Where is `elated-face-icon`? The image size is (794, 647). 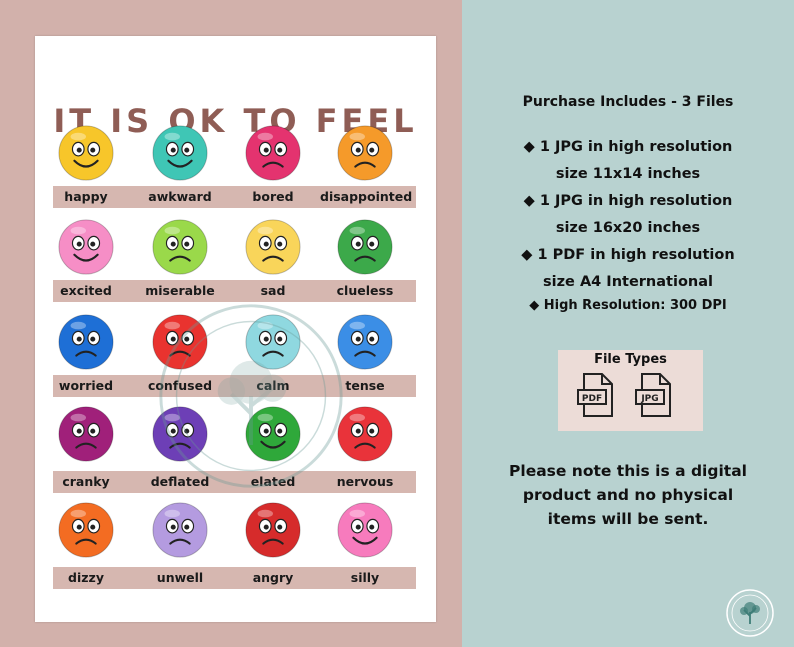
elated-face-icon is located at coordinates (273, 434).